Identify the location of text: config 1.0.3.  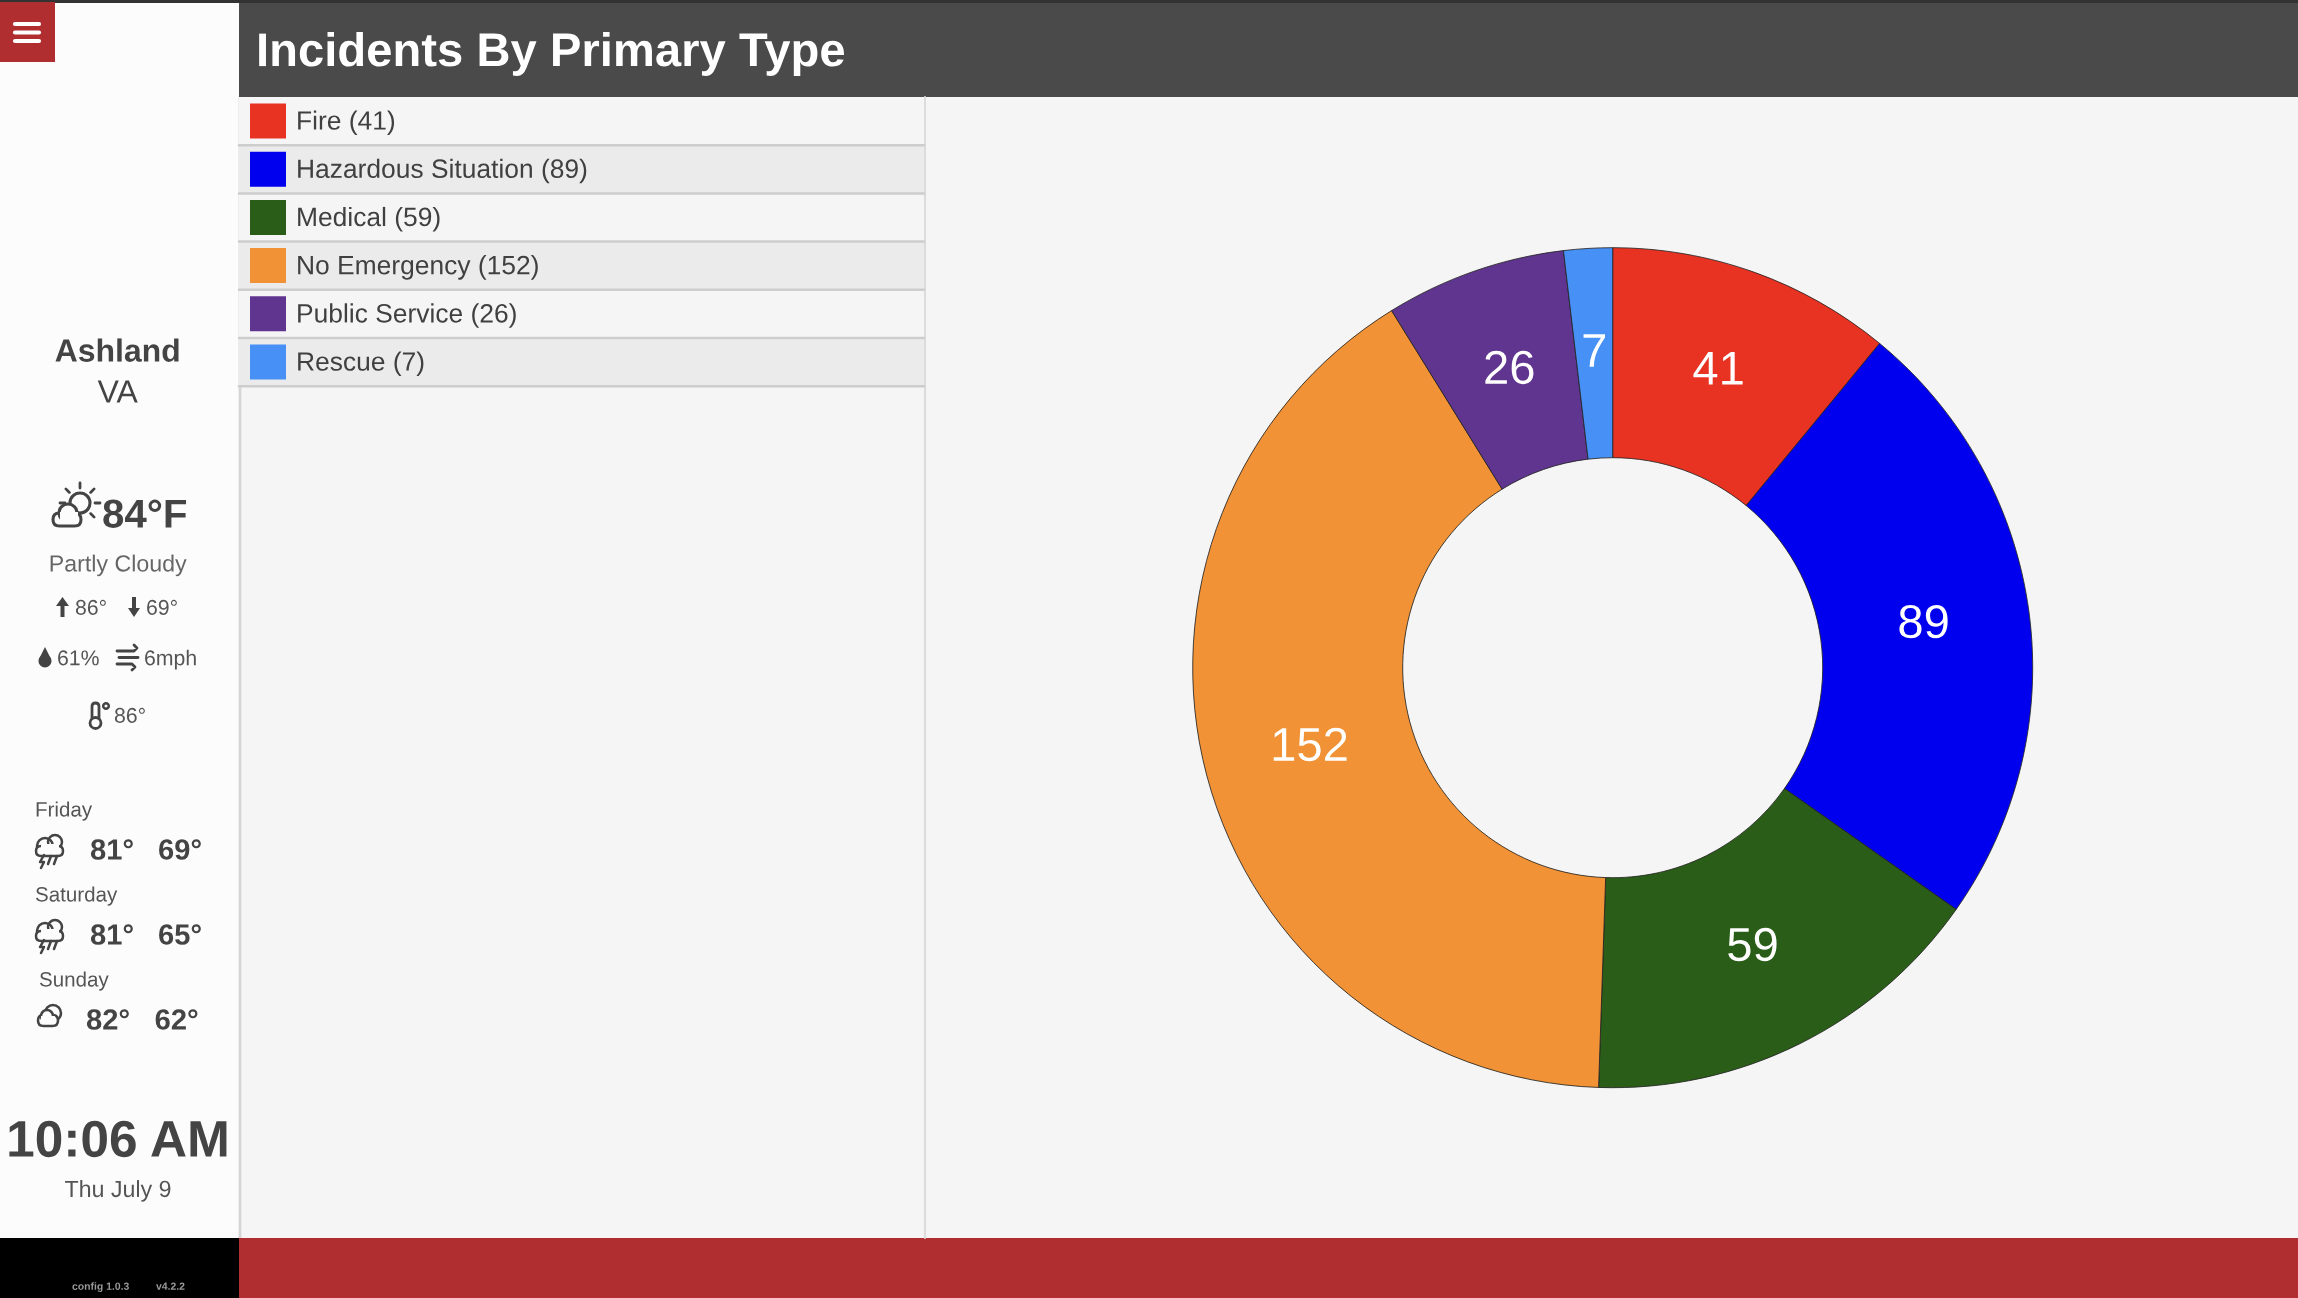
(100, 1287).